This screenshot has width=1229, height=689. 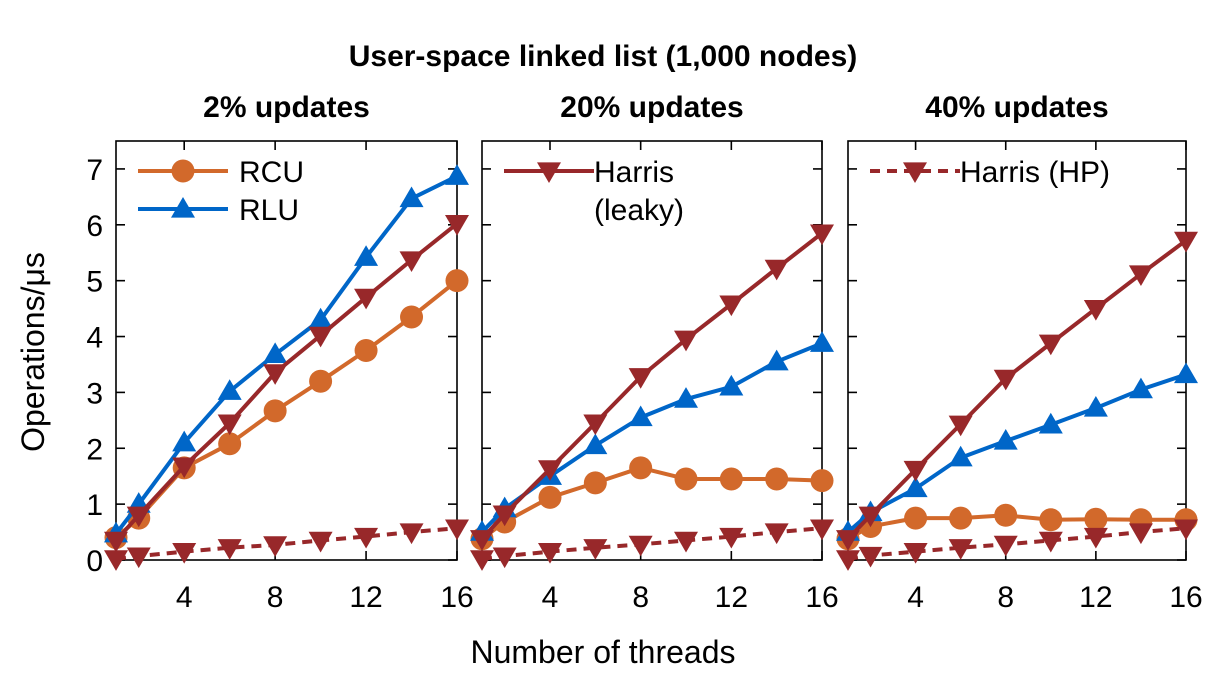 What do you see at coordinates (94, 449) in the screenshot?
I see `y-tick-label: 2` at bounding box center [94, 449].